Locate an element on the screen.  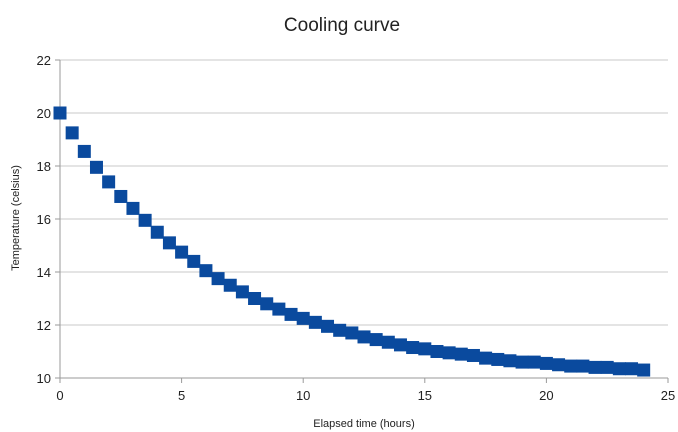
y-tick-label: 10 is located at coordinates (44, 378).